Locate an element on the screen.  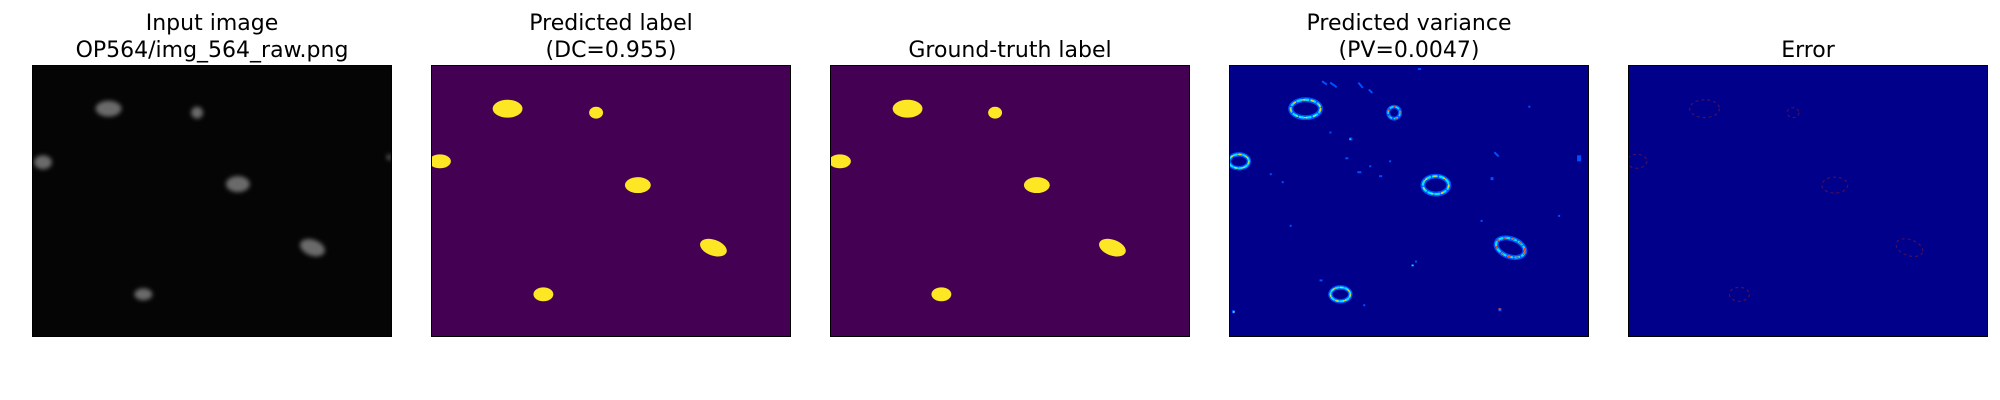
error-image is located at coordinates (1808, 201).